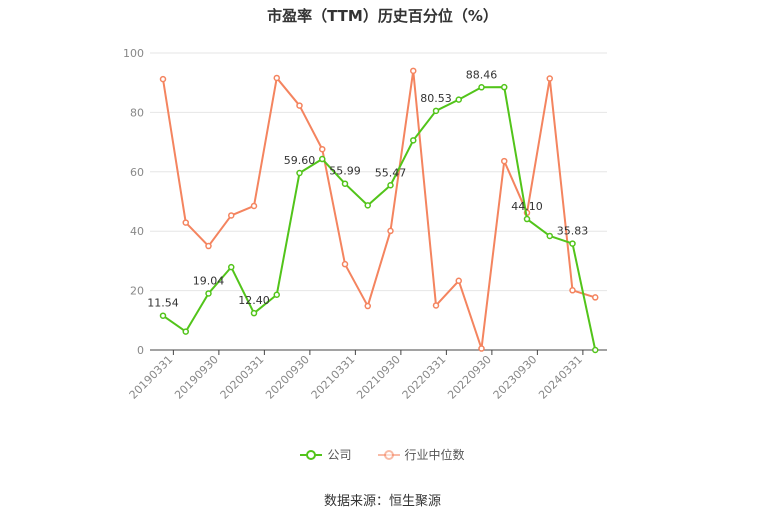  Describe the element at coordinates (326, 454) in the screenshot. I see `legend-item-company: 公司` at that location.